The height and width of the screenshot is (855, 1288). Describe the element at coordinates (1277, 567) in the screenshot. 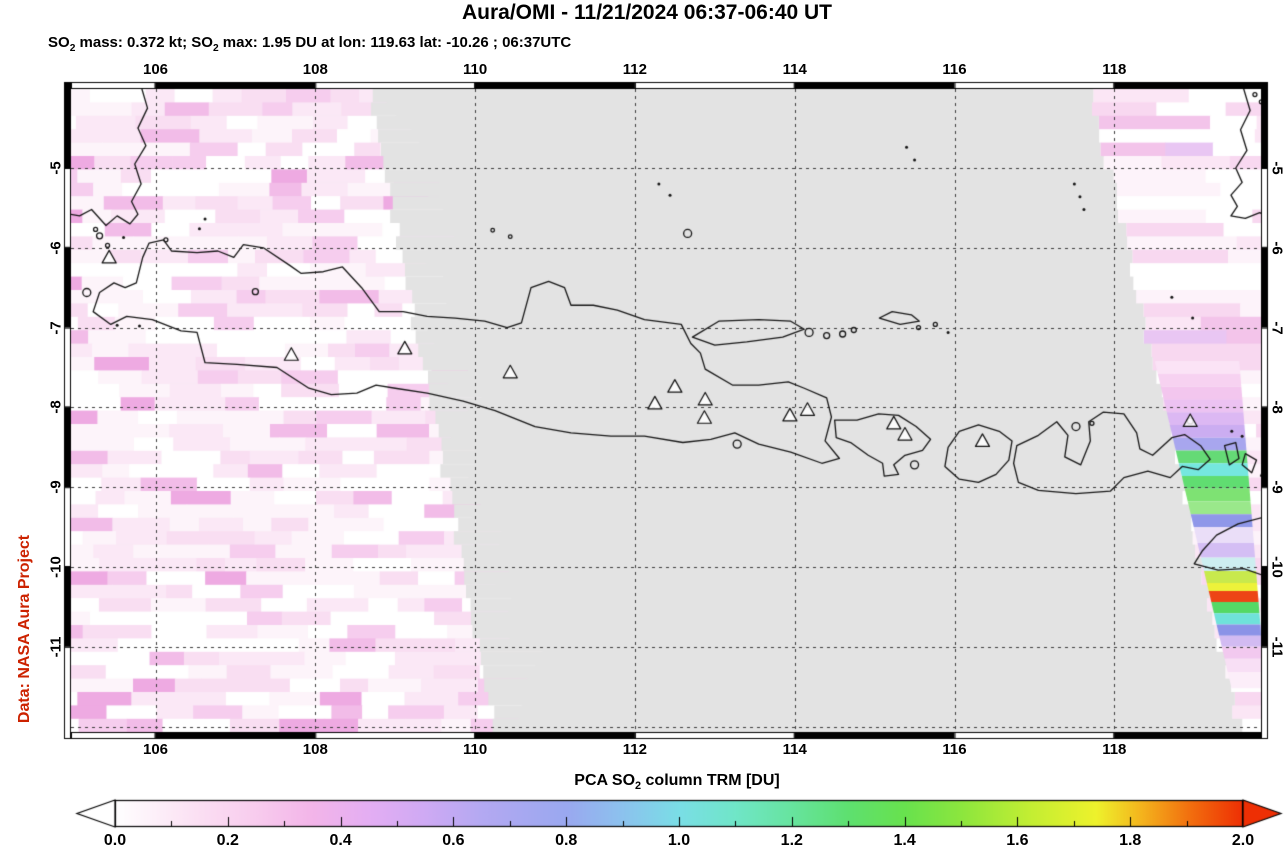

I see `right-tick-label: -10` at that location.